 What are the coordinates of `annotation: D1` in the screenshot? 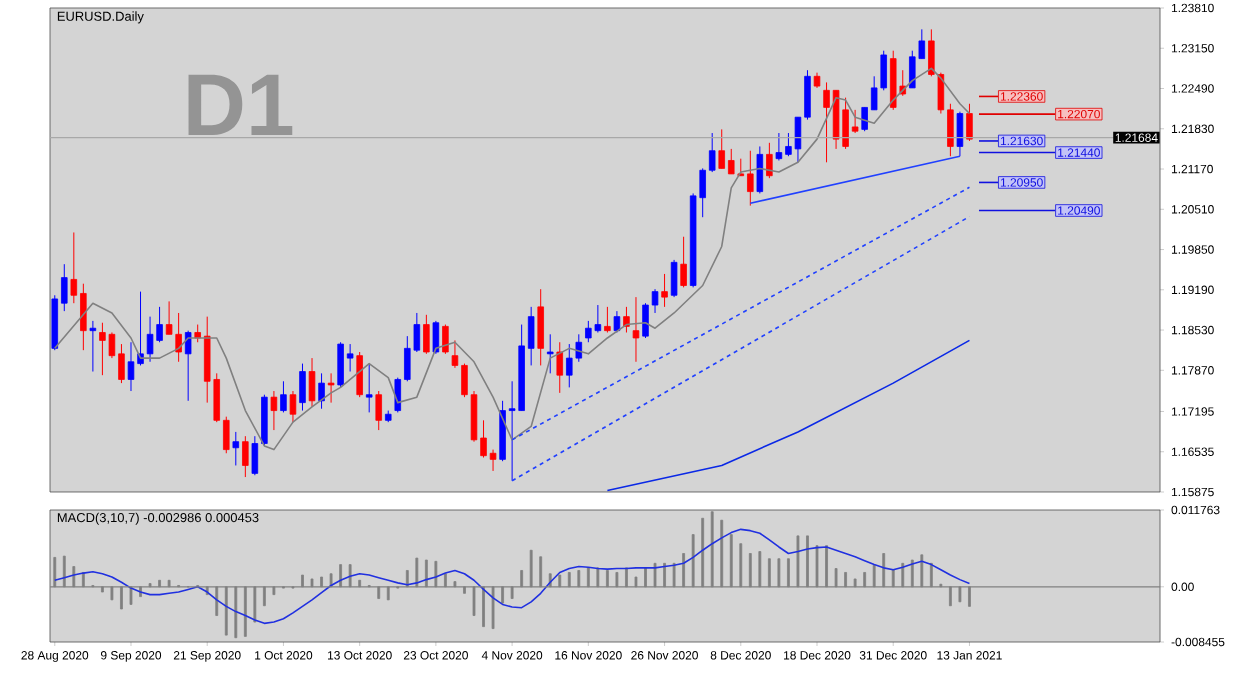 It's located at (240, 104).